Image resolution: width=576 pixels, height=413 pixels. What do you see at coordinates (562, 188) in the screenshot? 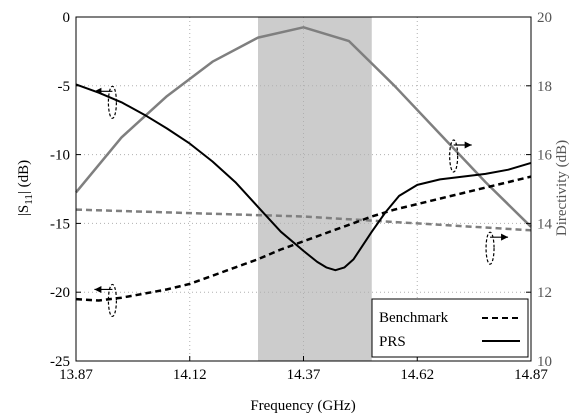
I see `y-axis-label-right: Directivity (dB)` at bounding box center [562, 188].